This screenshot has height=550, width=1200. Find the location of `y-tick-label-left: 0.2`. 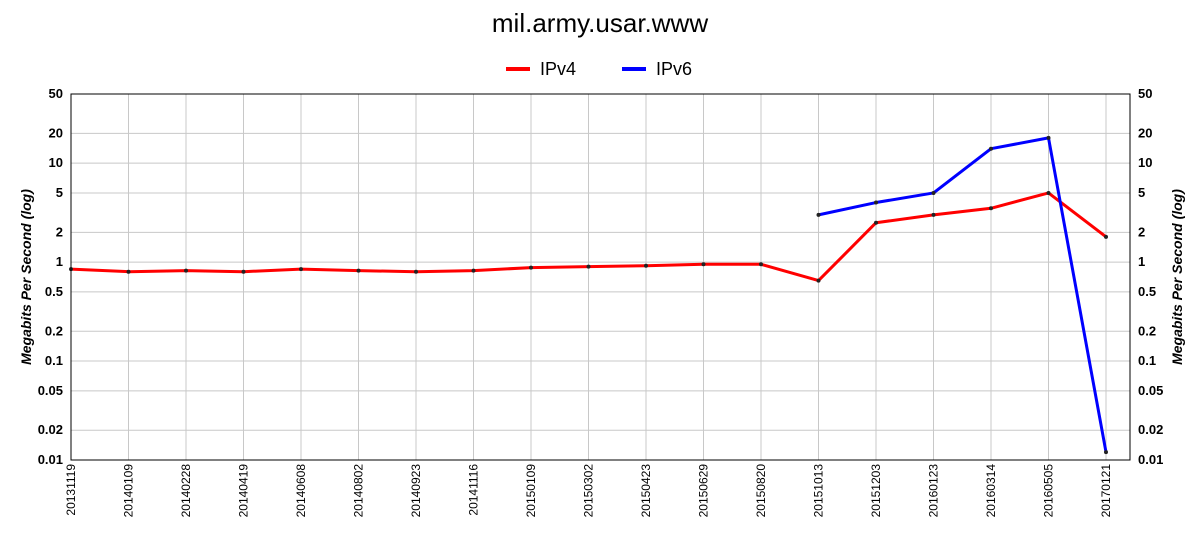

y-tick-label-left: 0.2 is located at coordinates (54, 330).